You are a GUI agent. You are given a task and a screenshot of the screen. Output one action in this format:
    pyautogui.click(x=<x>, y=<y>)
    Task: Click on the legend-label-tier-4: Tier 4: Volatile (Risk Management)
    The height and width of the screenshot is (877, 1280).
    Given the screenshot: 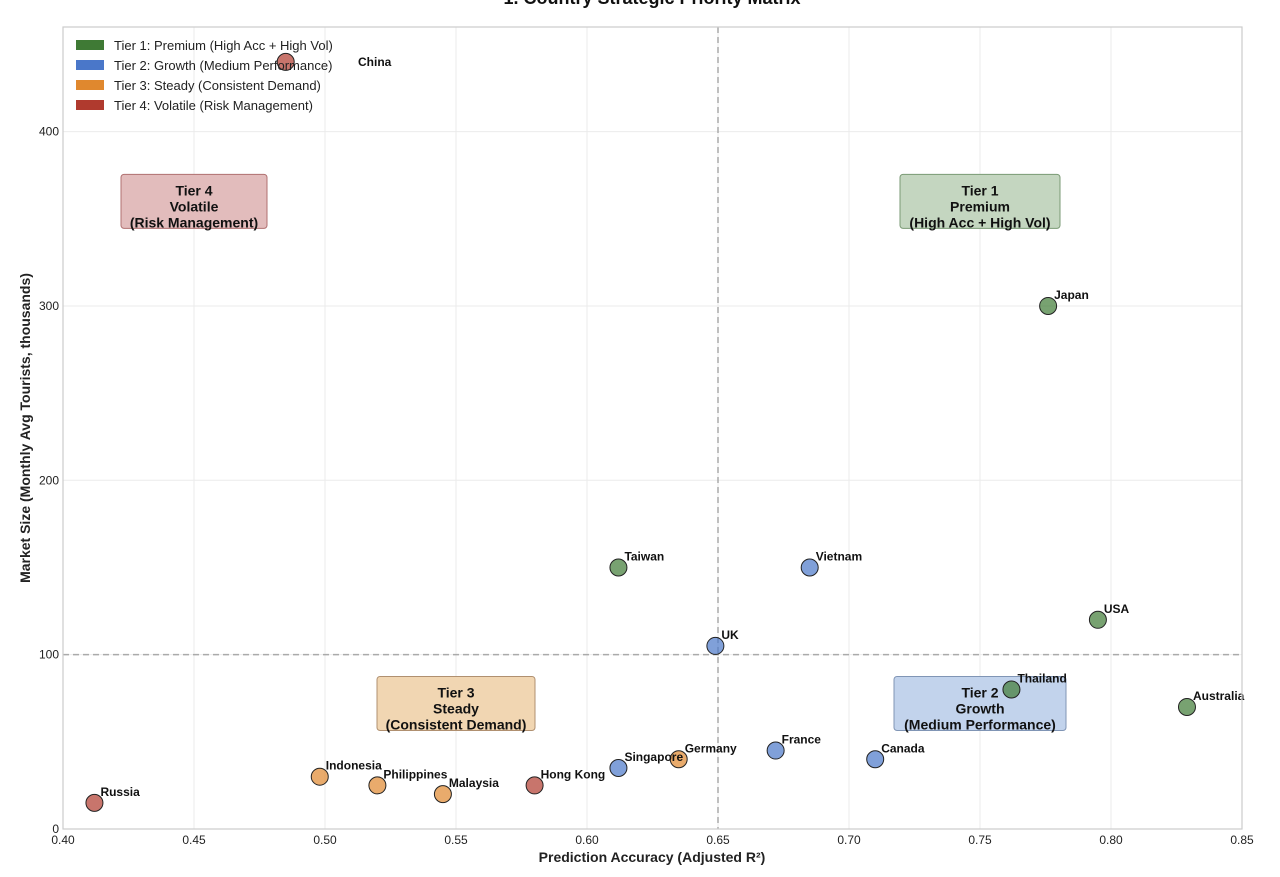 What is the action you would take?
    pyautogui.click(x=213, y=105)
    